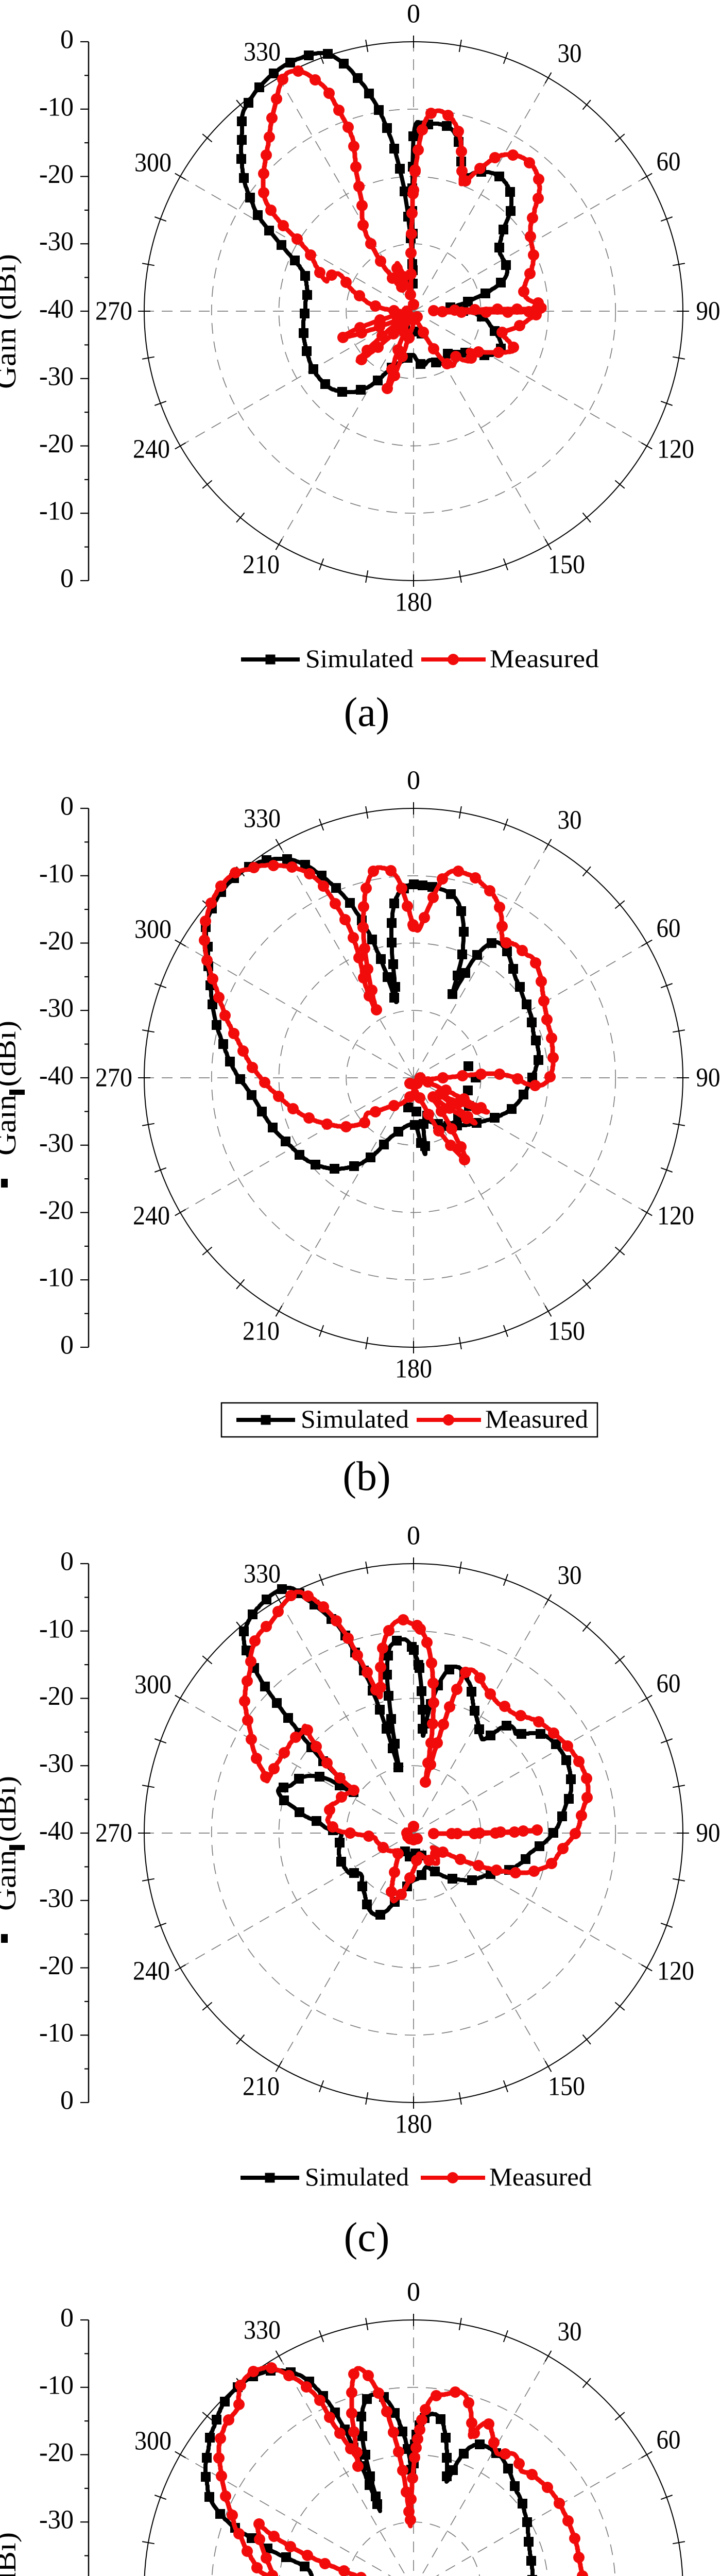 The height and width of the screenshot is (2576, 721). I want to click on svg-text: (c), so click(367, 2237).